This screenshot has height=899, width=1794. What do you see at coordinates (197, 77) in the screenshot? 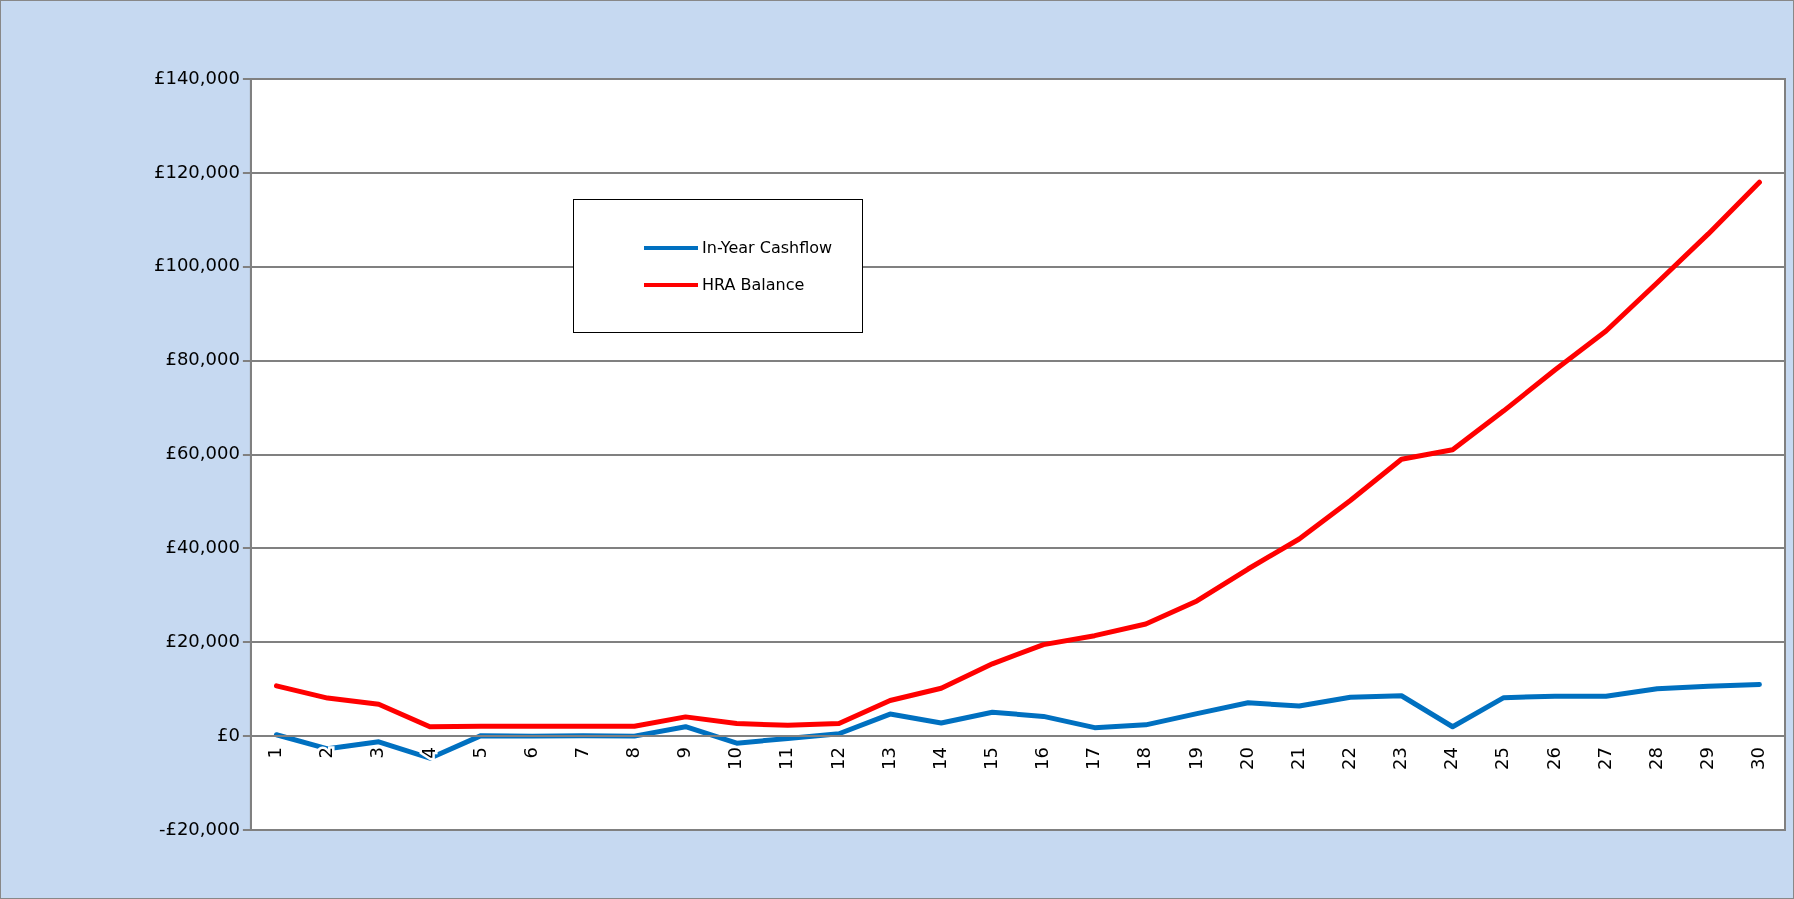
I see `y-tick-label: £140,000` at bounding box center [197, 77].